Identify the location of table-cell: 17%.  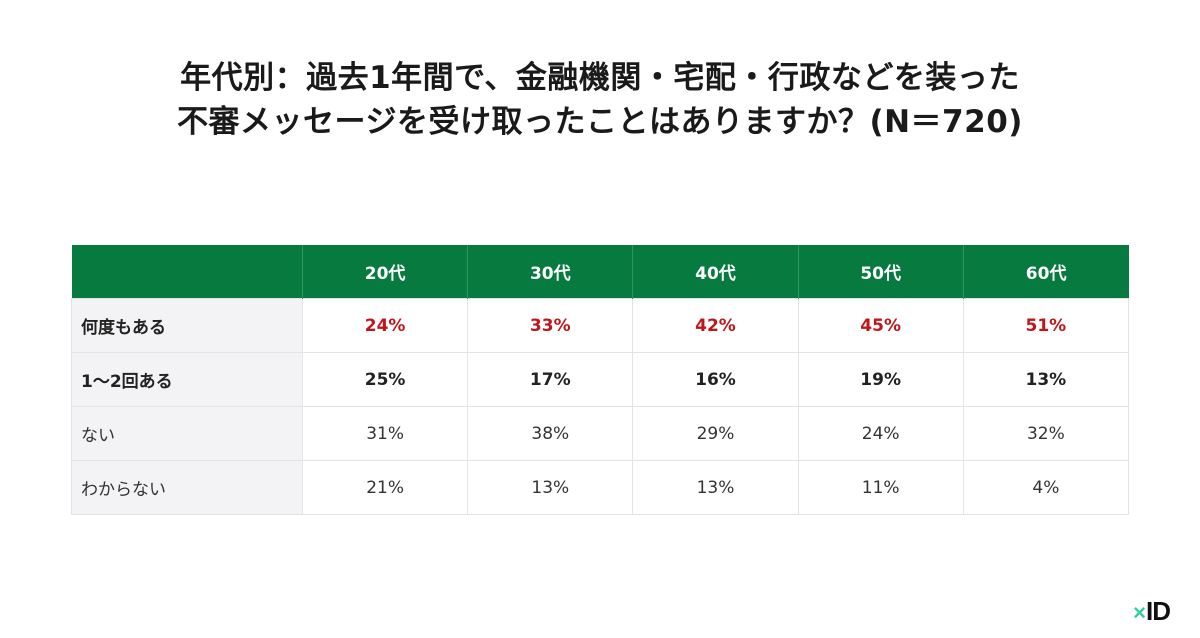
(550, 379).